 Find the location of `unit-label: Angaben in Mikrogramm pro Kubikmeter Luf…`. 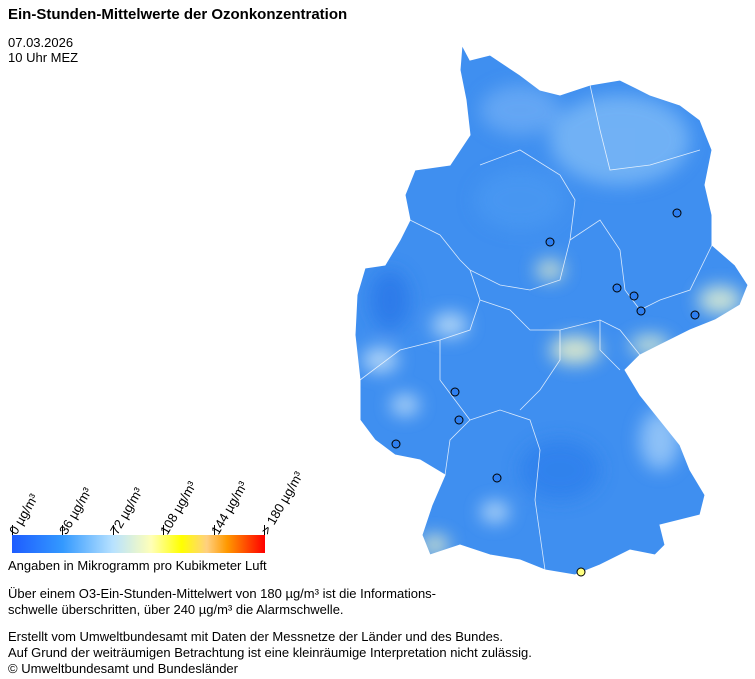

unit-label: Angaben in Mikrogramm pro Kubikmeter Luf… is located at coordinates (137, 565).